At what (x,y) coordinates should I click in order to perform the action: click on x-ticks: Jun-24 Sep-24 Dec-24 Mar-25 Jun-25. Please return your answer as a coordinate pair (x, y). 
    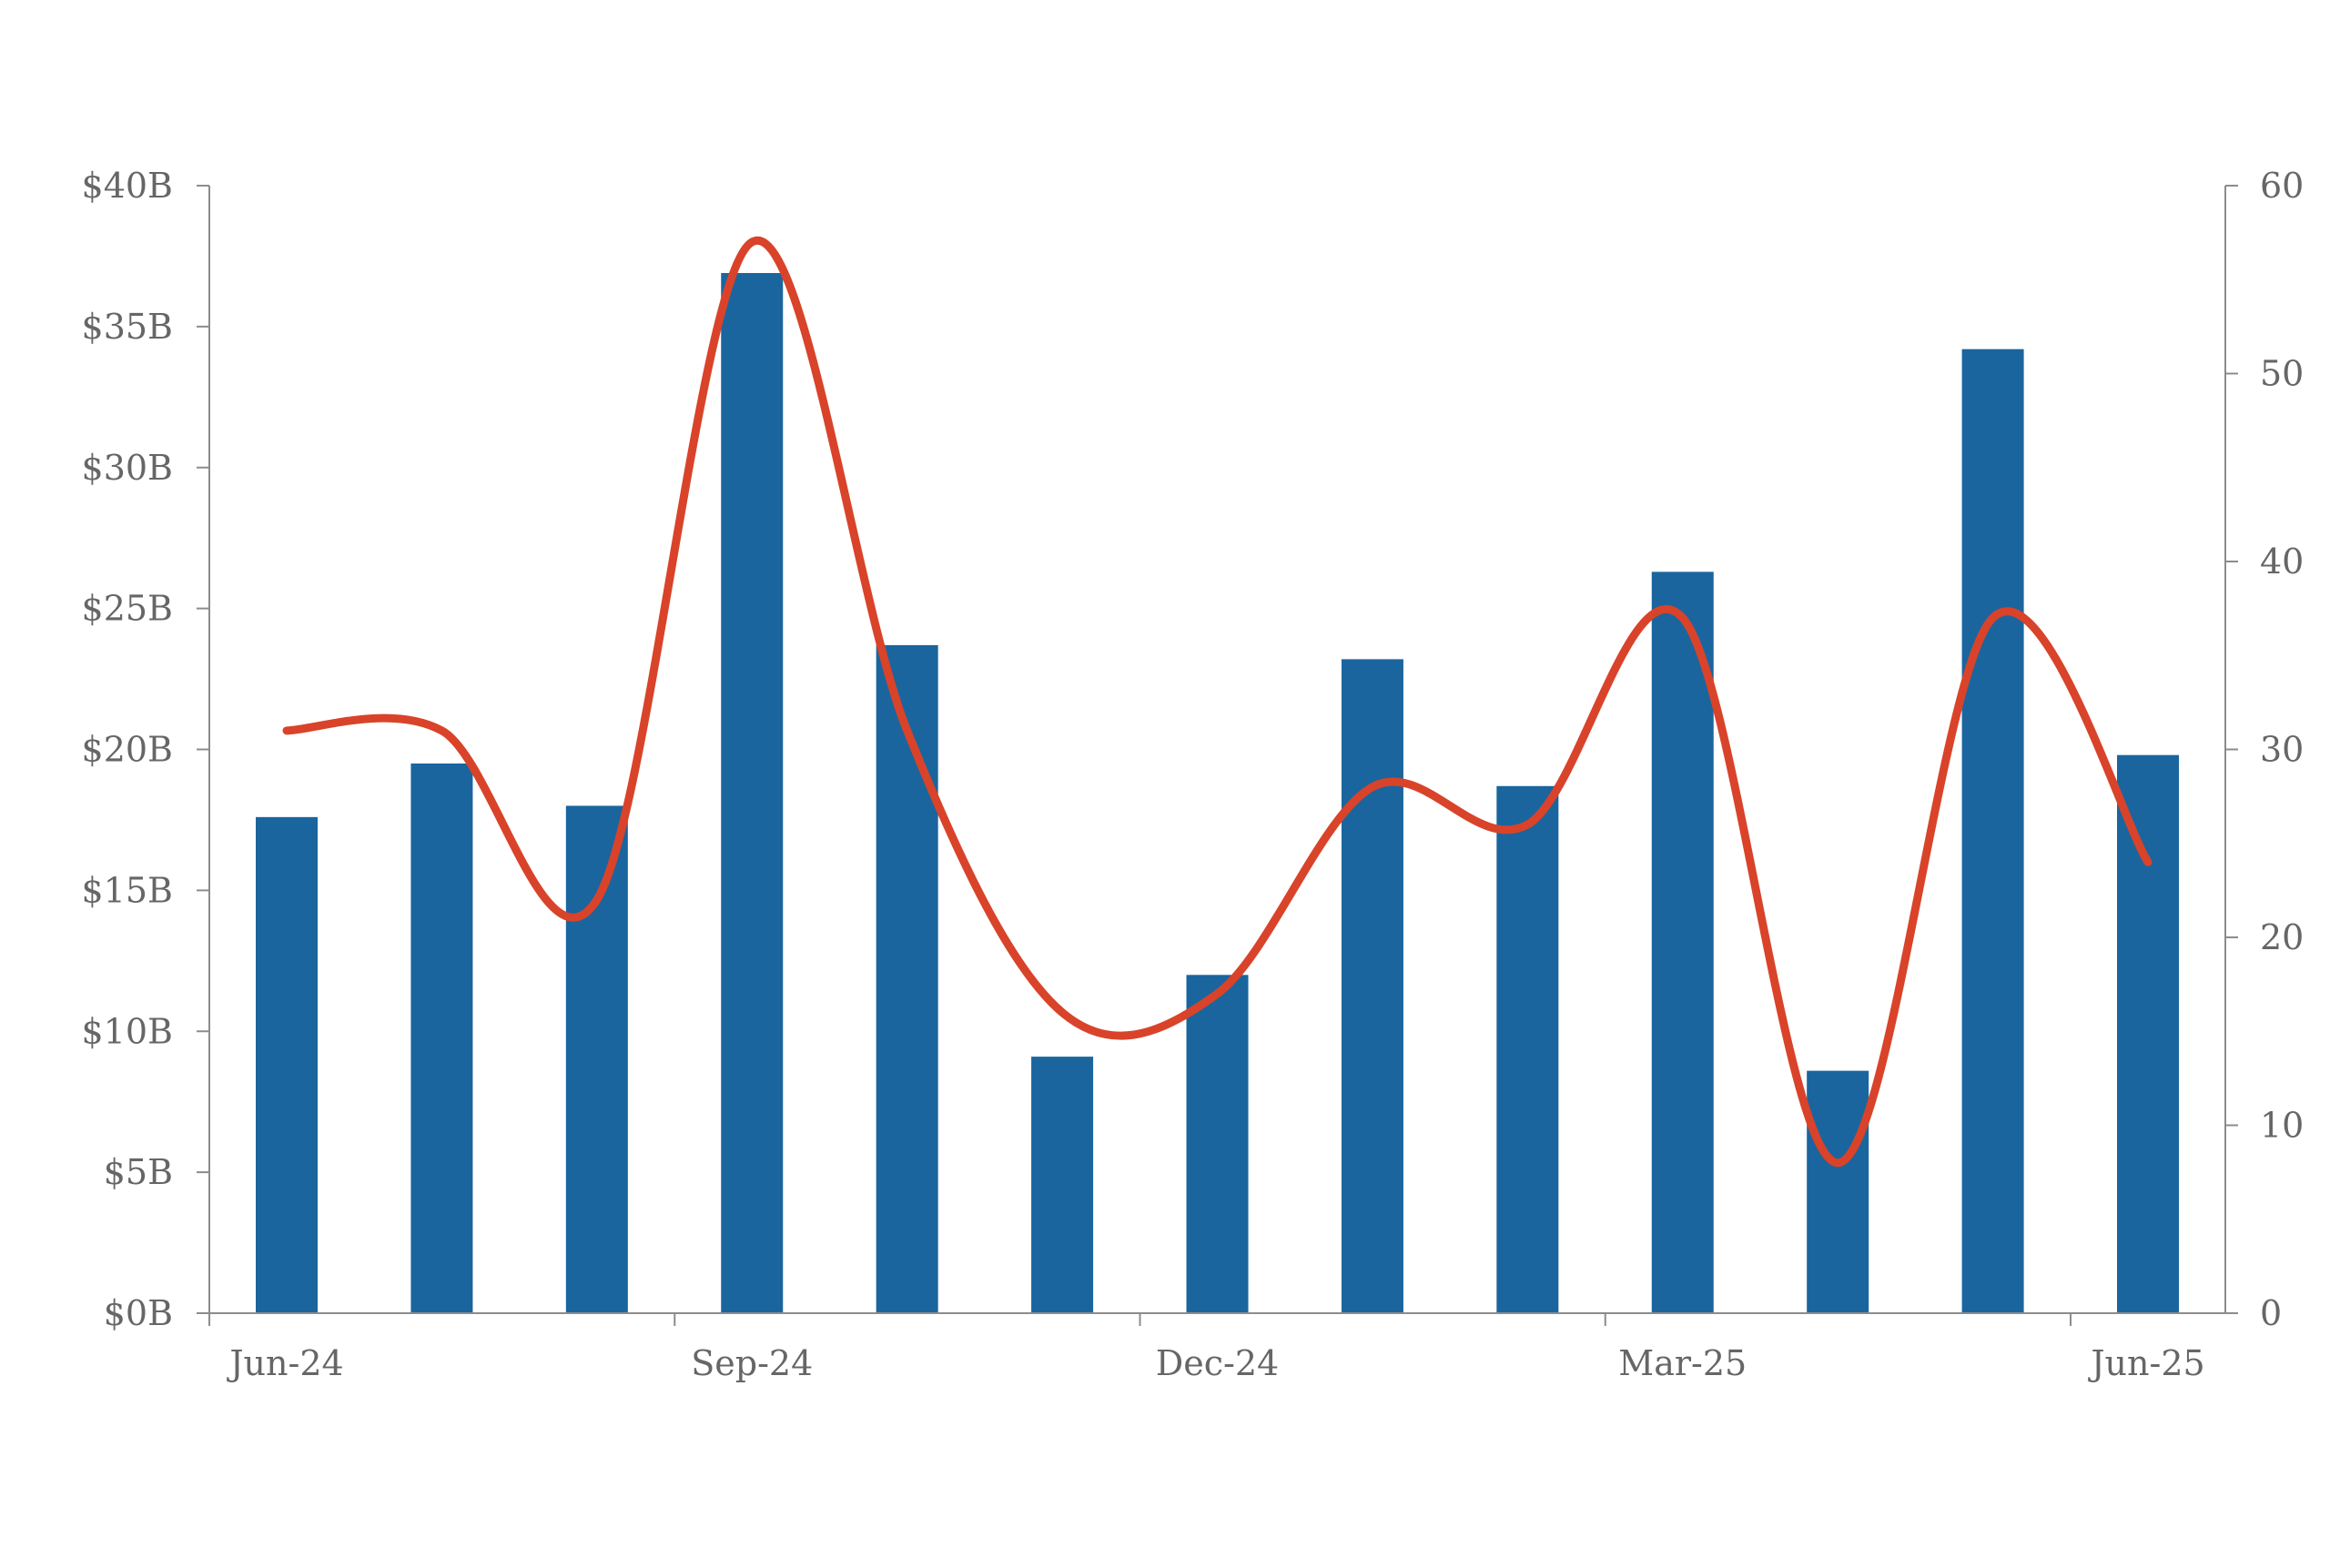
    Looking at the image, I should click on (1206, 1348).